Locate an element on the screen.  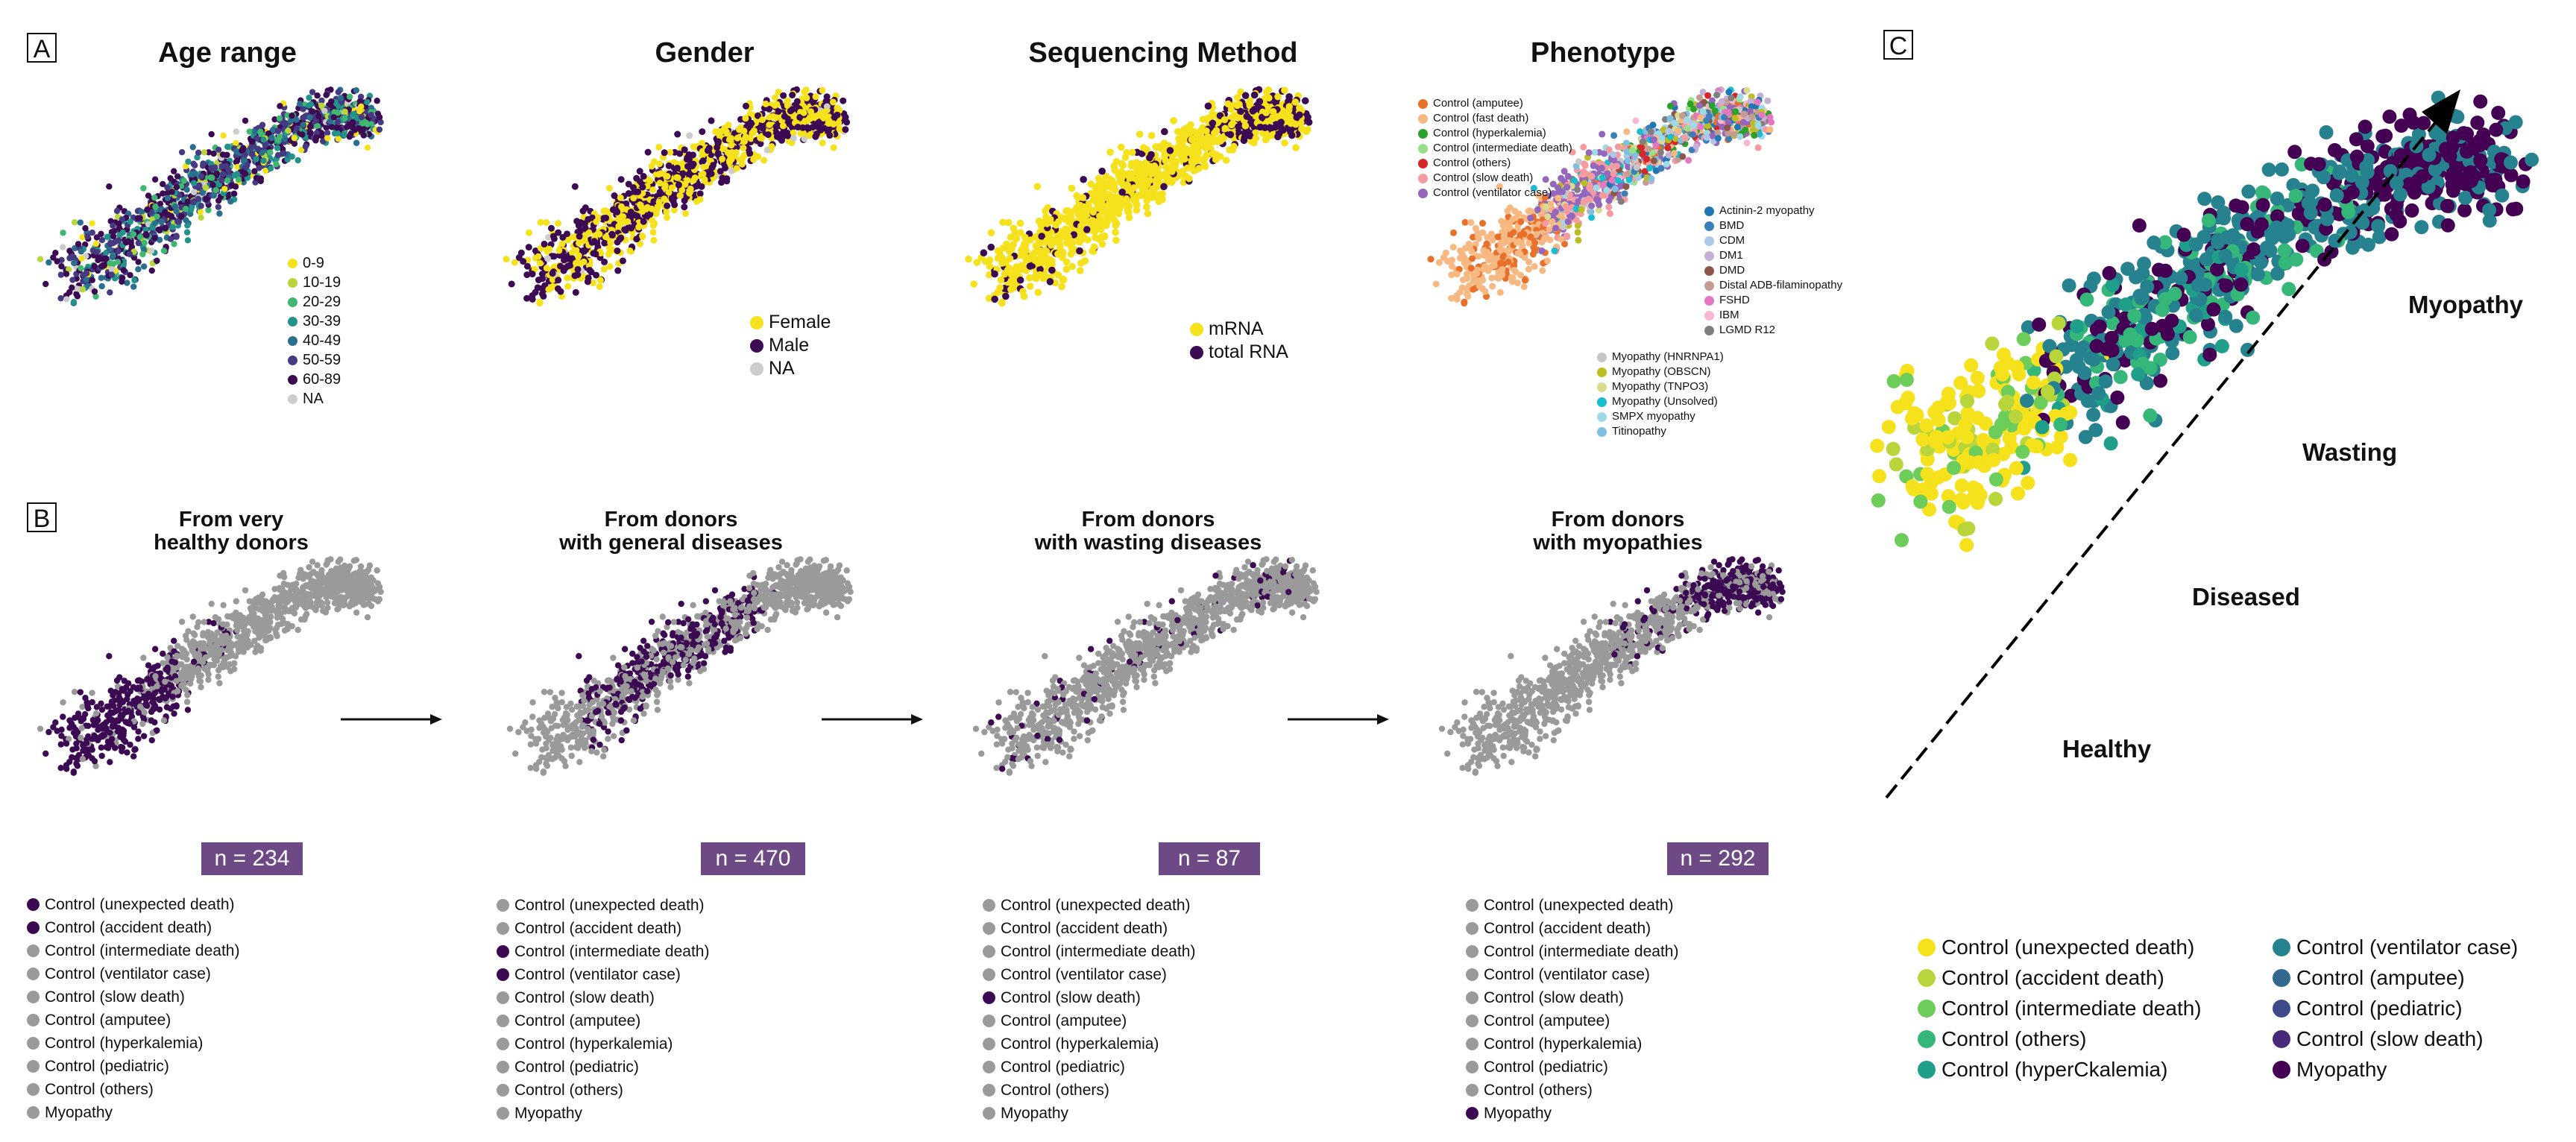
phenotype-legend-label: BMD is located at coordinates (1732, 225).